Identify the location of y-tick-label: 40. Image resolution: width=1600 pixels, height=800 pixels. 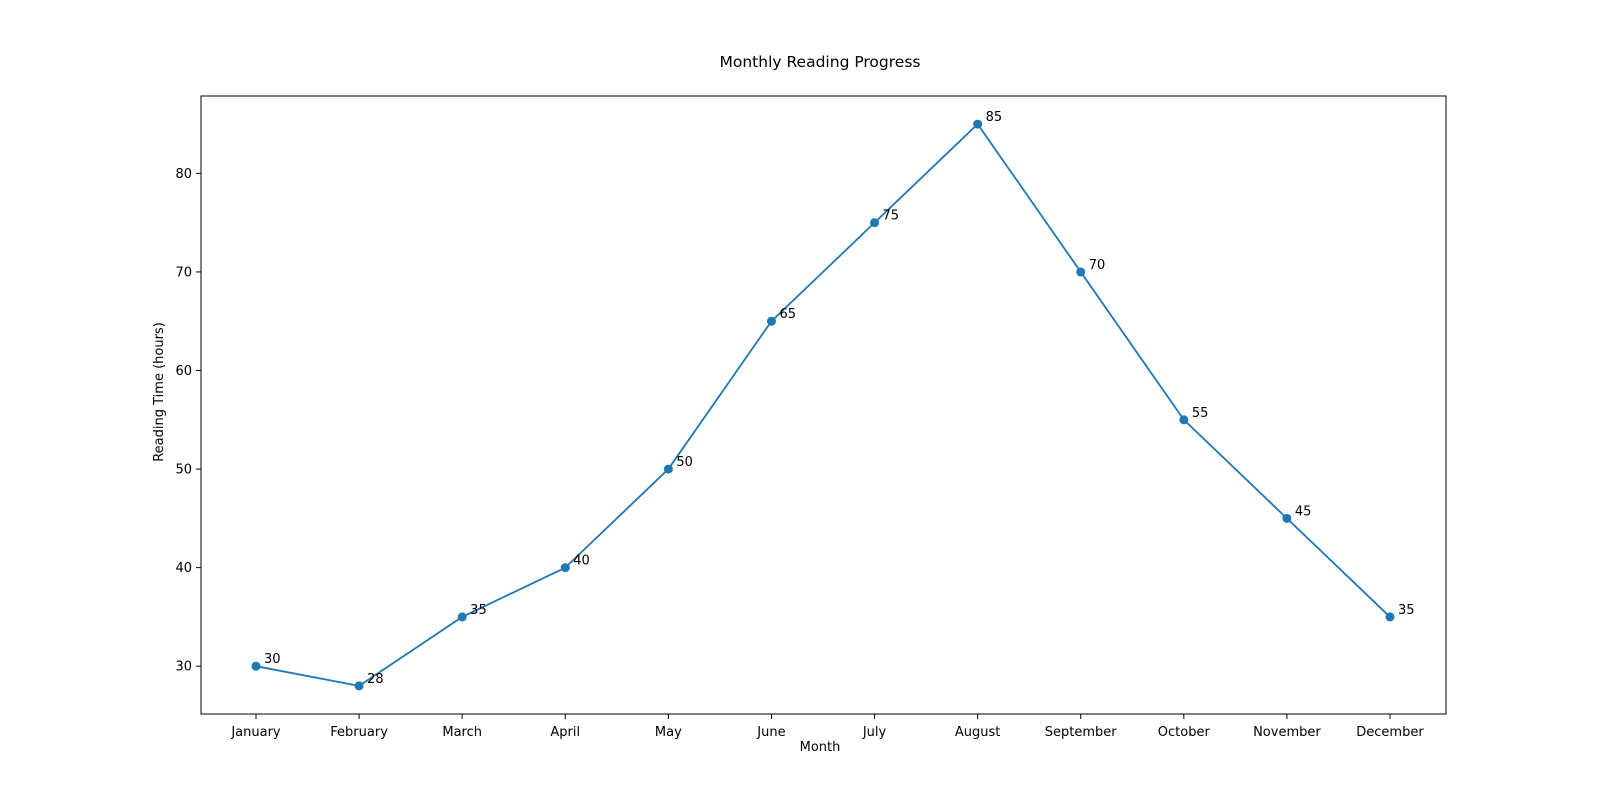
(183, 568).